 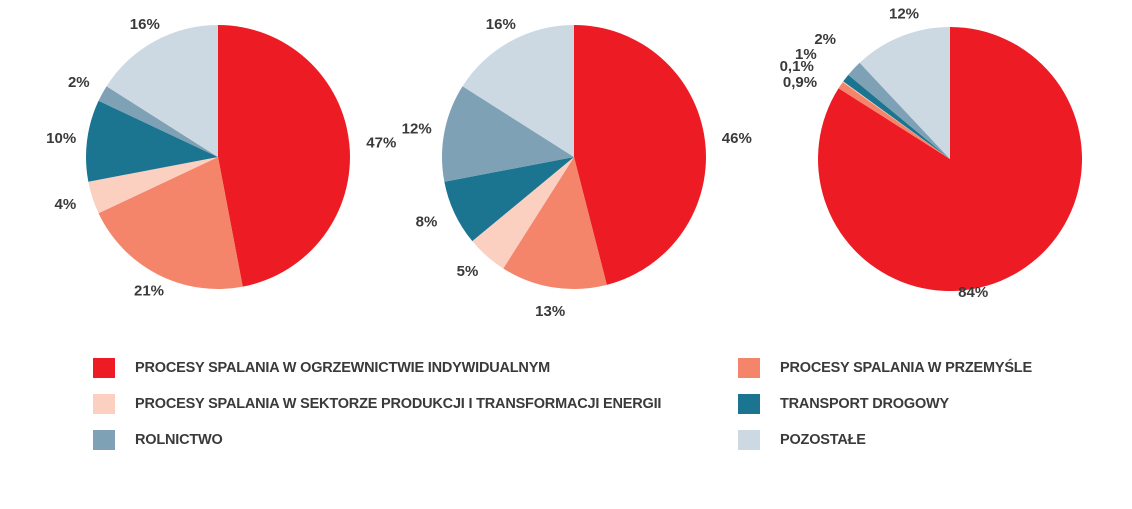 I want to click on legend-item-other: POZOSTAŁE, so click(x=802, y=440).